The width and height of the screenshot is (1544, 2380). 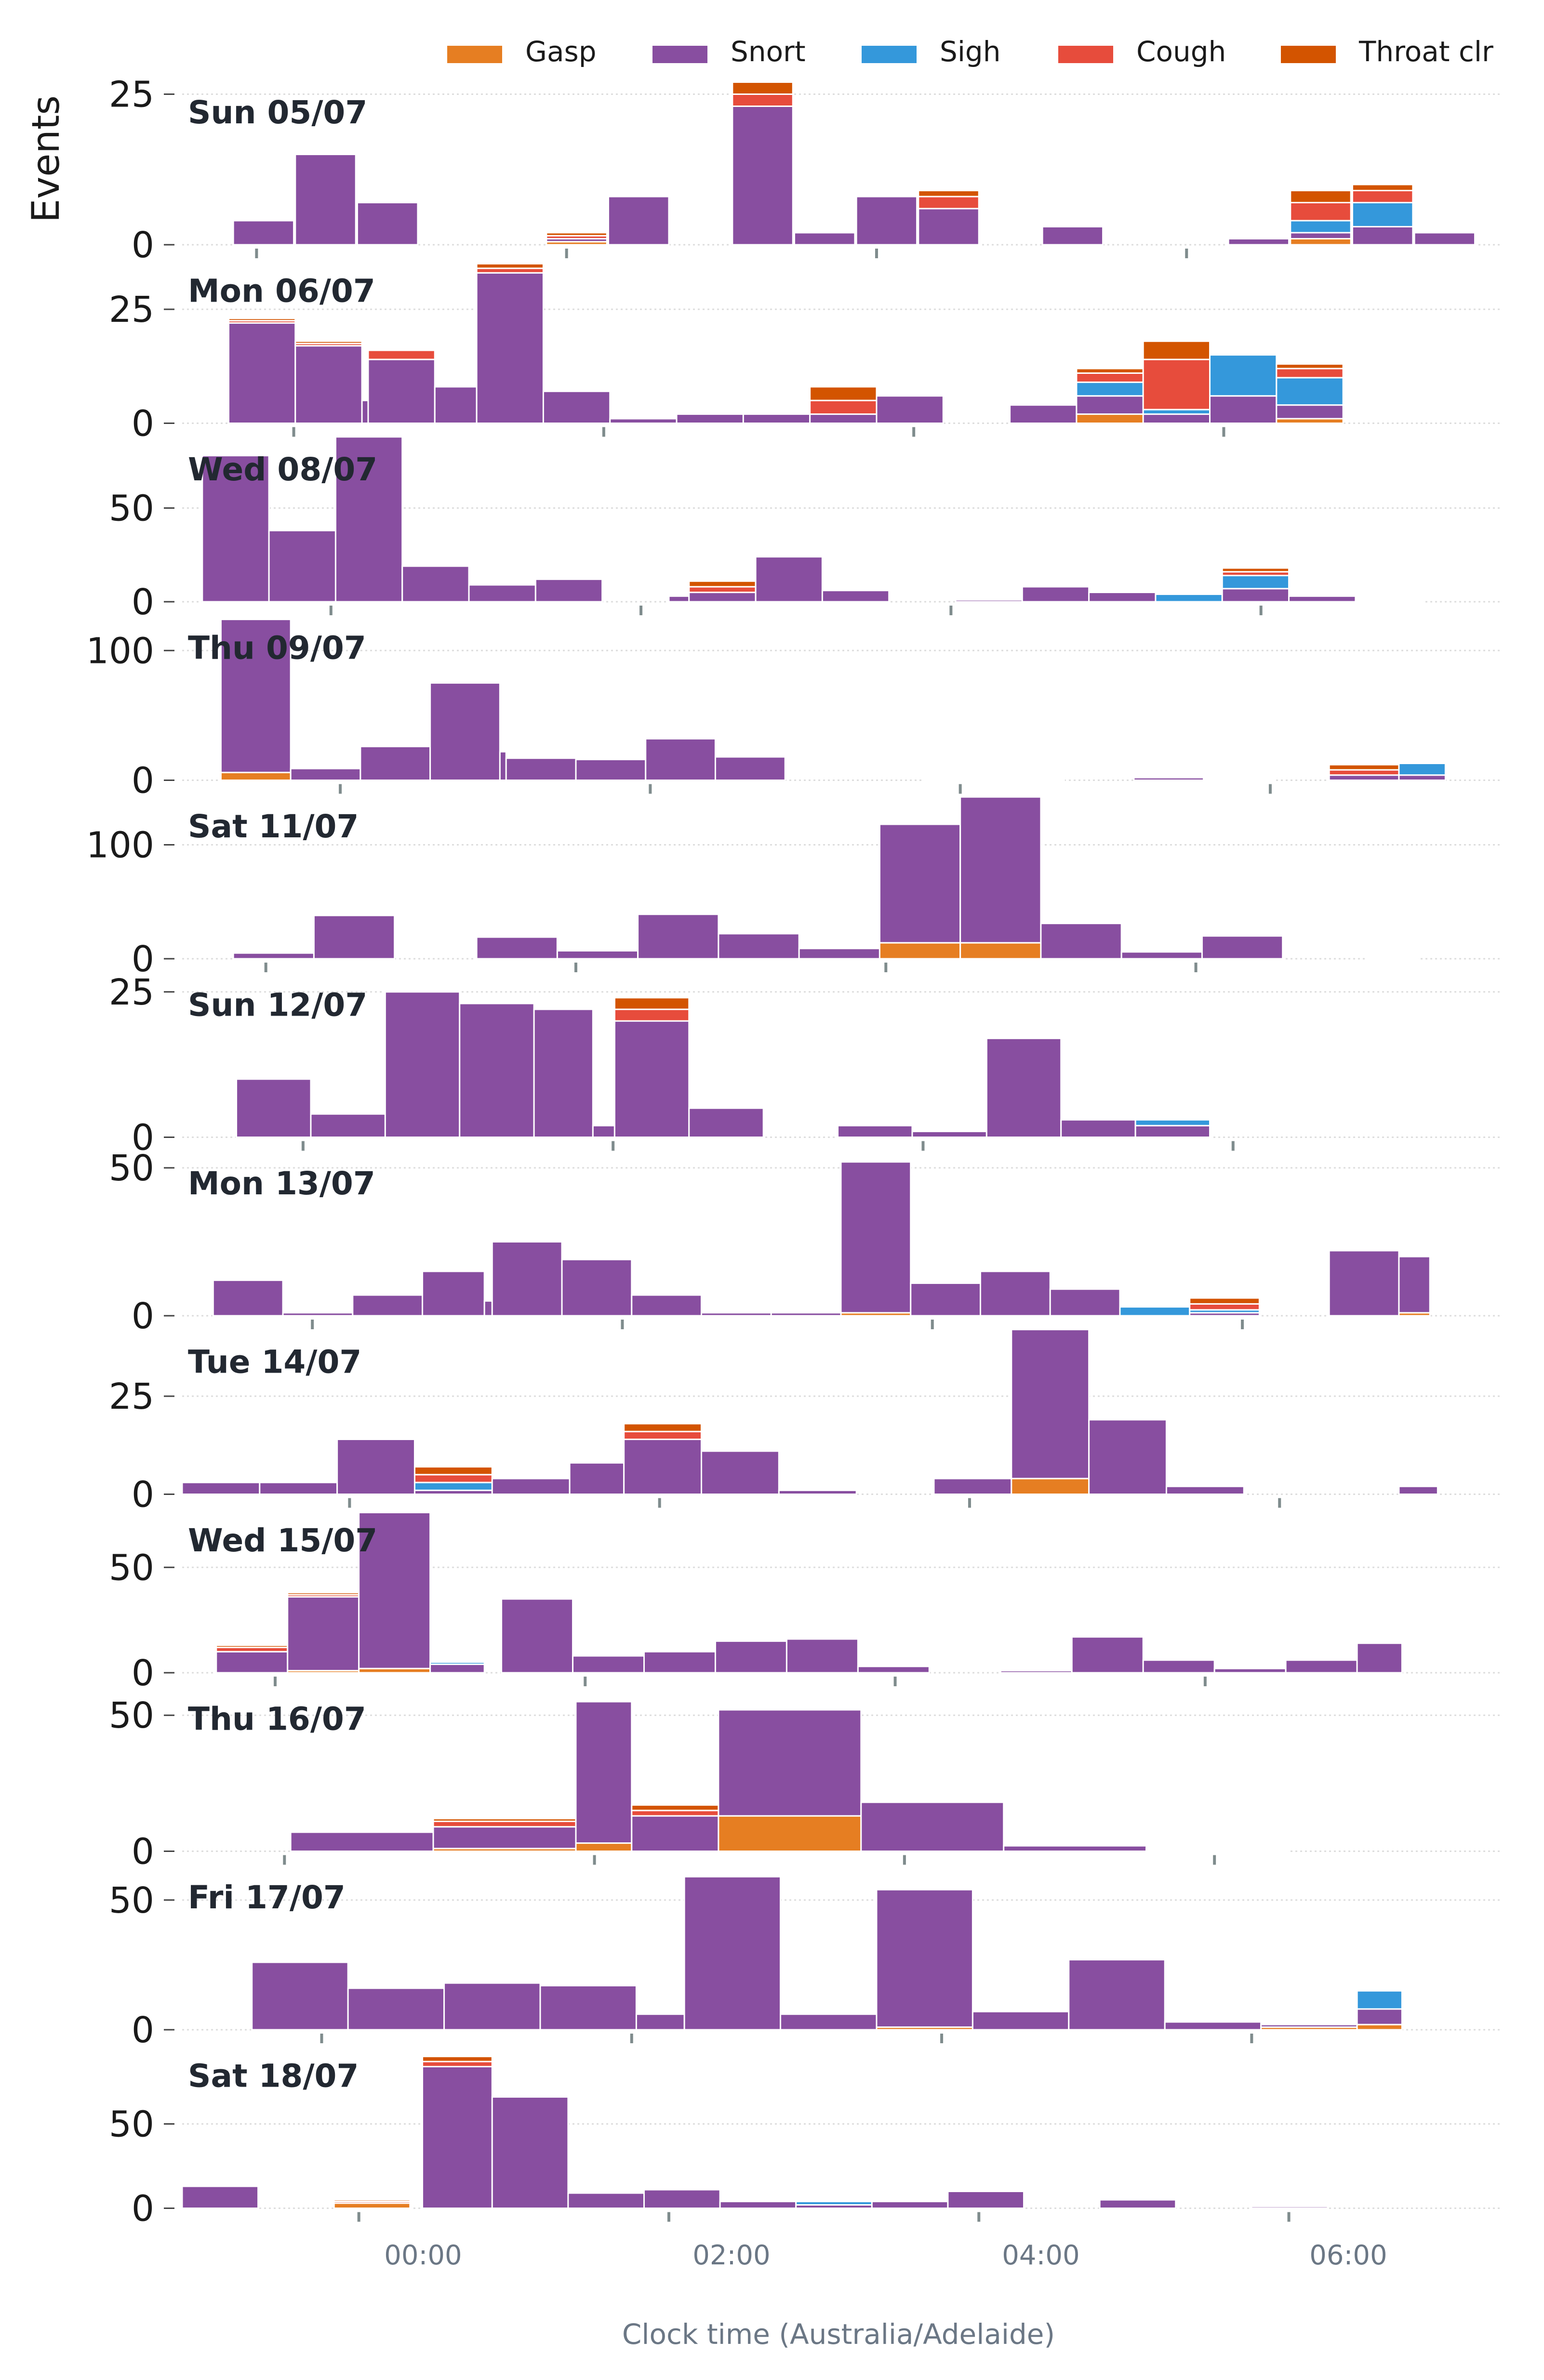 What do you see at coordinates (1142, 51) in the screenshot?
I see `legend-item-cough: Cough` at bounding box center [1142, 51].